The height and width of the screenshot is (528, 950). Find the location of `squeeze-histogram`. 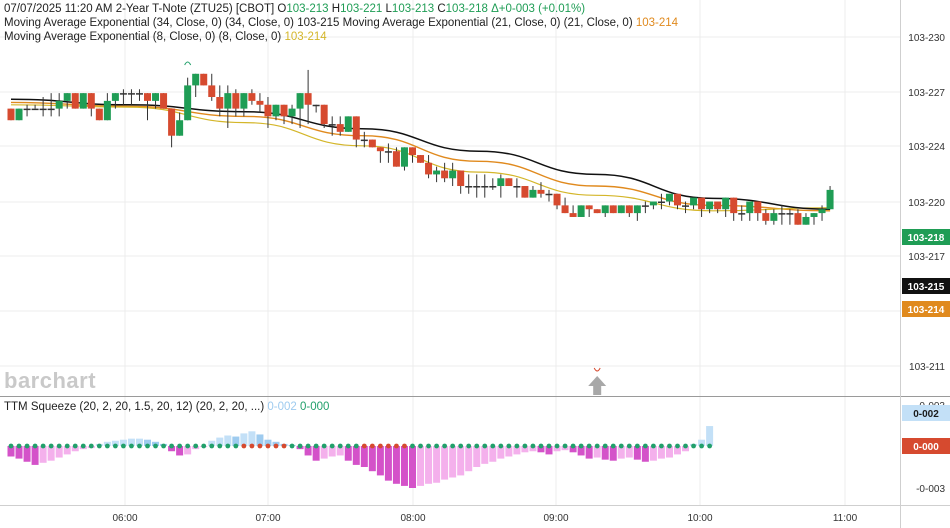

squeeze-histogram is located at coordinates (360, 457).